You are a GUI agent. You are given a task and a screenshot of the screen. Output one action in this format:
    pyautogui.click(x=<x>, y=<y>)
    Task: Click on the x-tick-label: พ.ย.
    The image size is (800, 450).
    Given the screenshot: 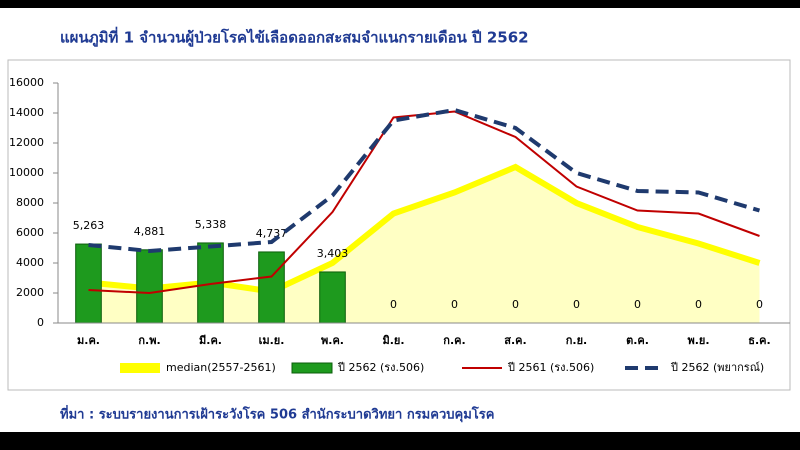 What is the action you would take?
    pyautogui.click(x=698, y=340)
    